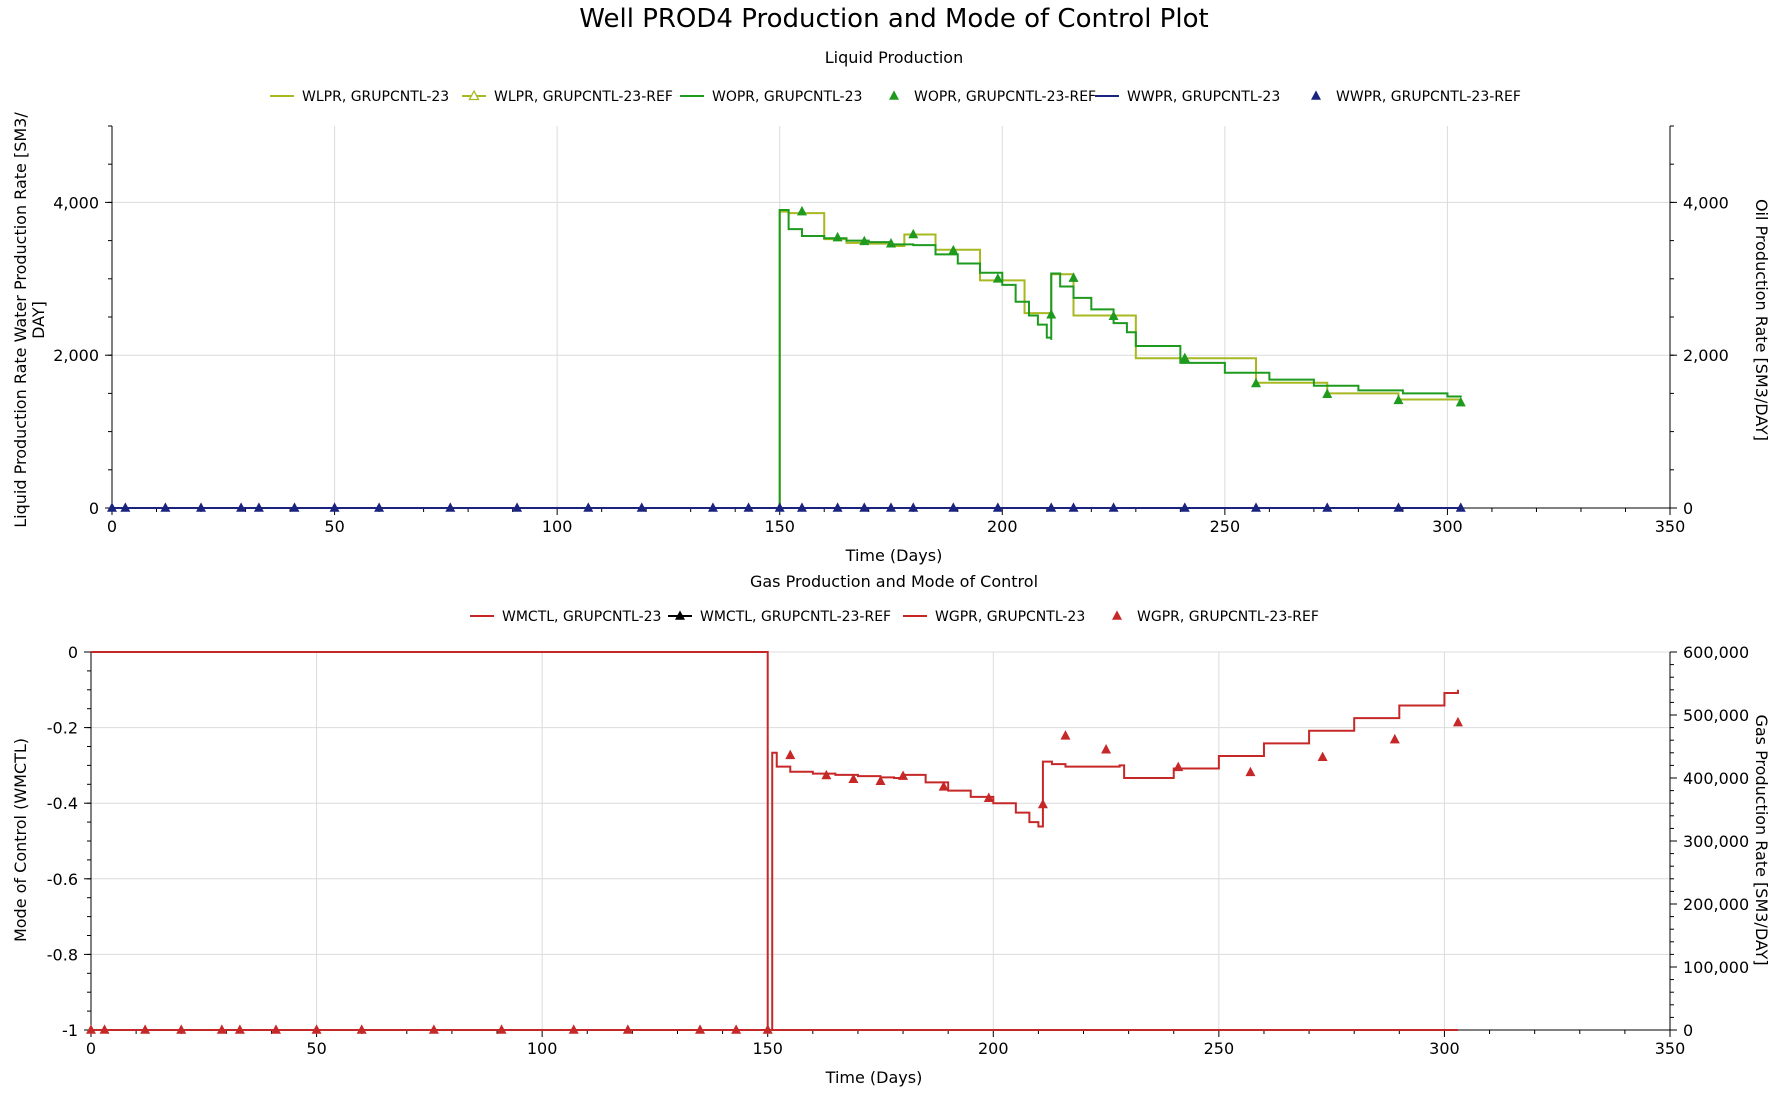  I want to click on top-chart-title: Liquid Production, so click(894, 57).